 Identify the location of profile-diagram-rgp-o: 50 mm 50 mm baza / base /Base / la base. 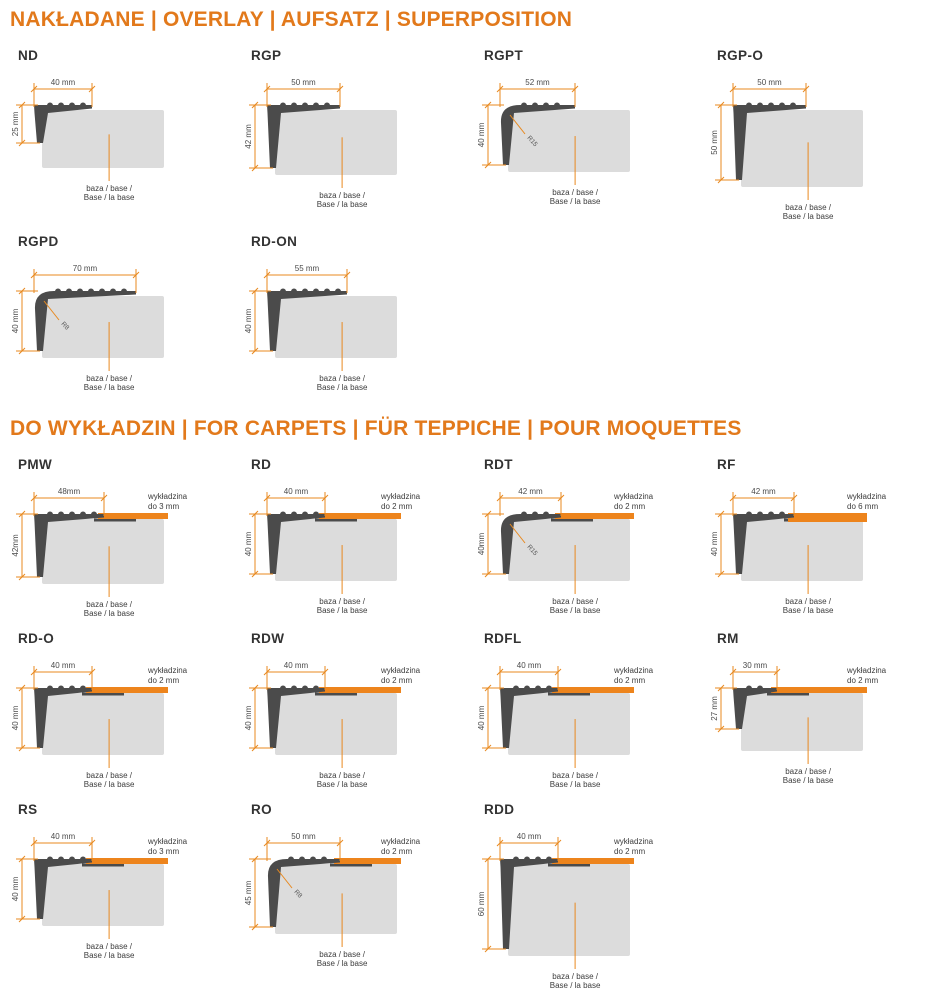
(786, 149).